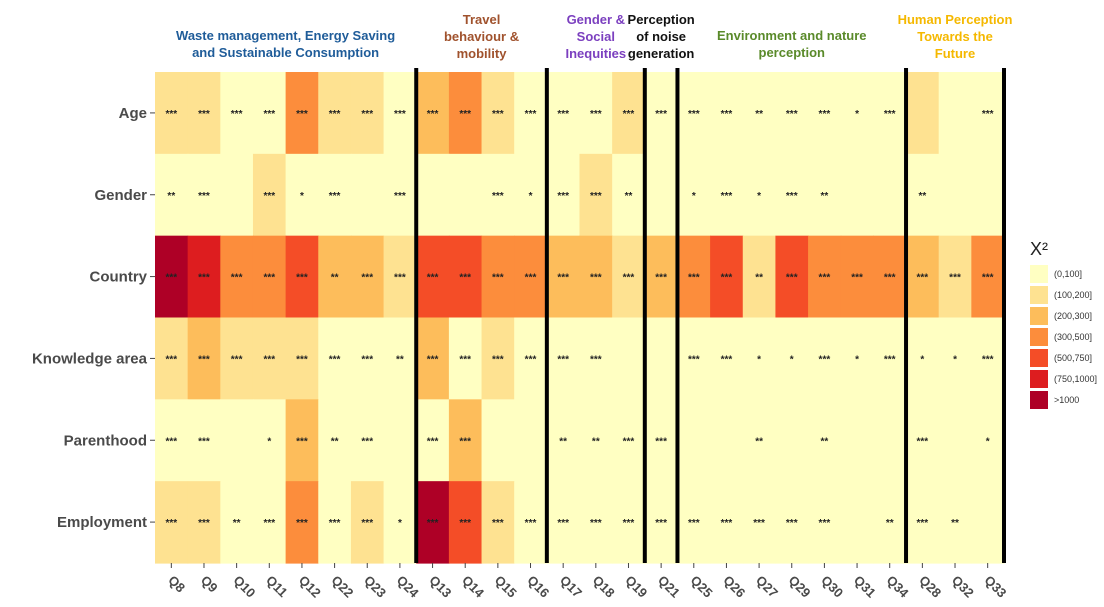 Image resolution: width=1104 pixels, height=607 pixels. Describe the element at coordinates (963, 587) in the screenshot. I see `column-label: Q32` at that location.